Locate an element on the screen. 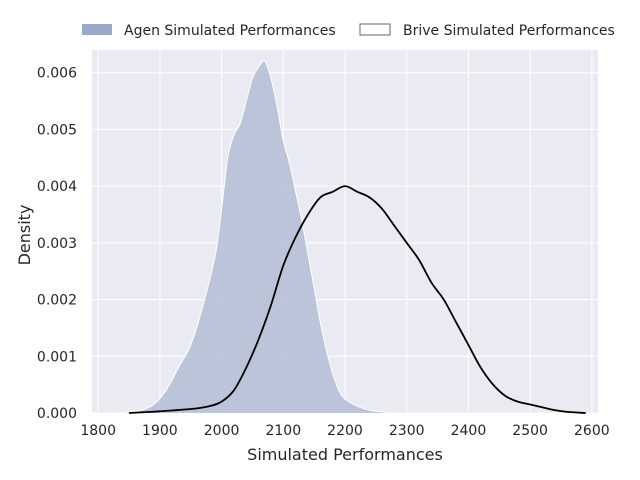  x-tick-label: 1800 is located at coordinates (98, 431).